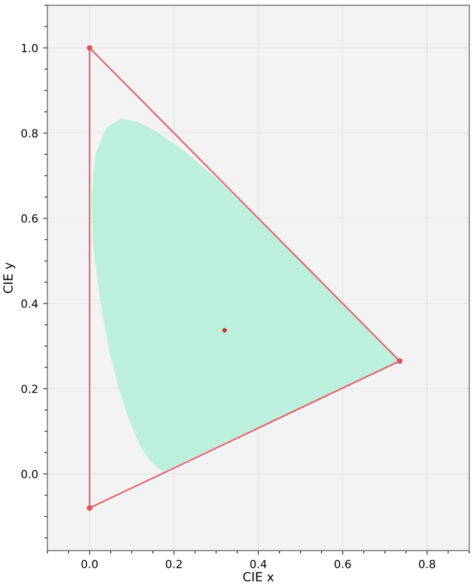 The image size is (474, 587). What do you see at coordinates (427, 564) in the screenshot?
I see `x-tick-label: 0.8` at bounding box center [427, 564].